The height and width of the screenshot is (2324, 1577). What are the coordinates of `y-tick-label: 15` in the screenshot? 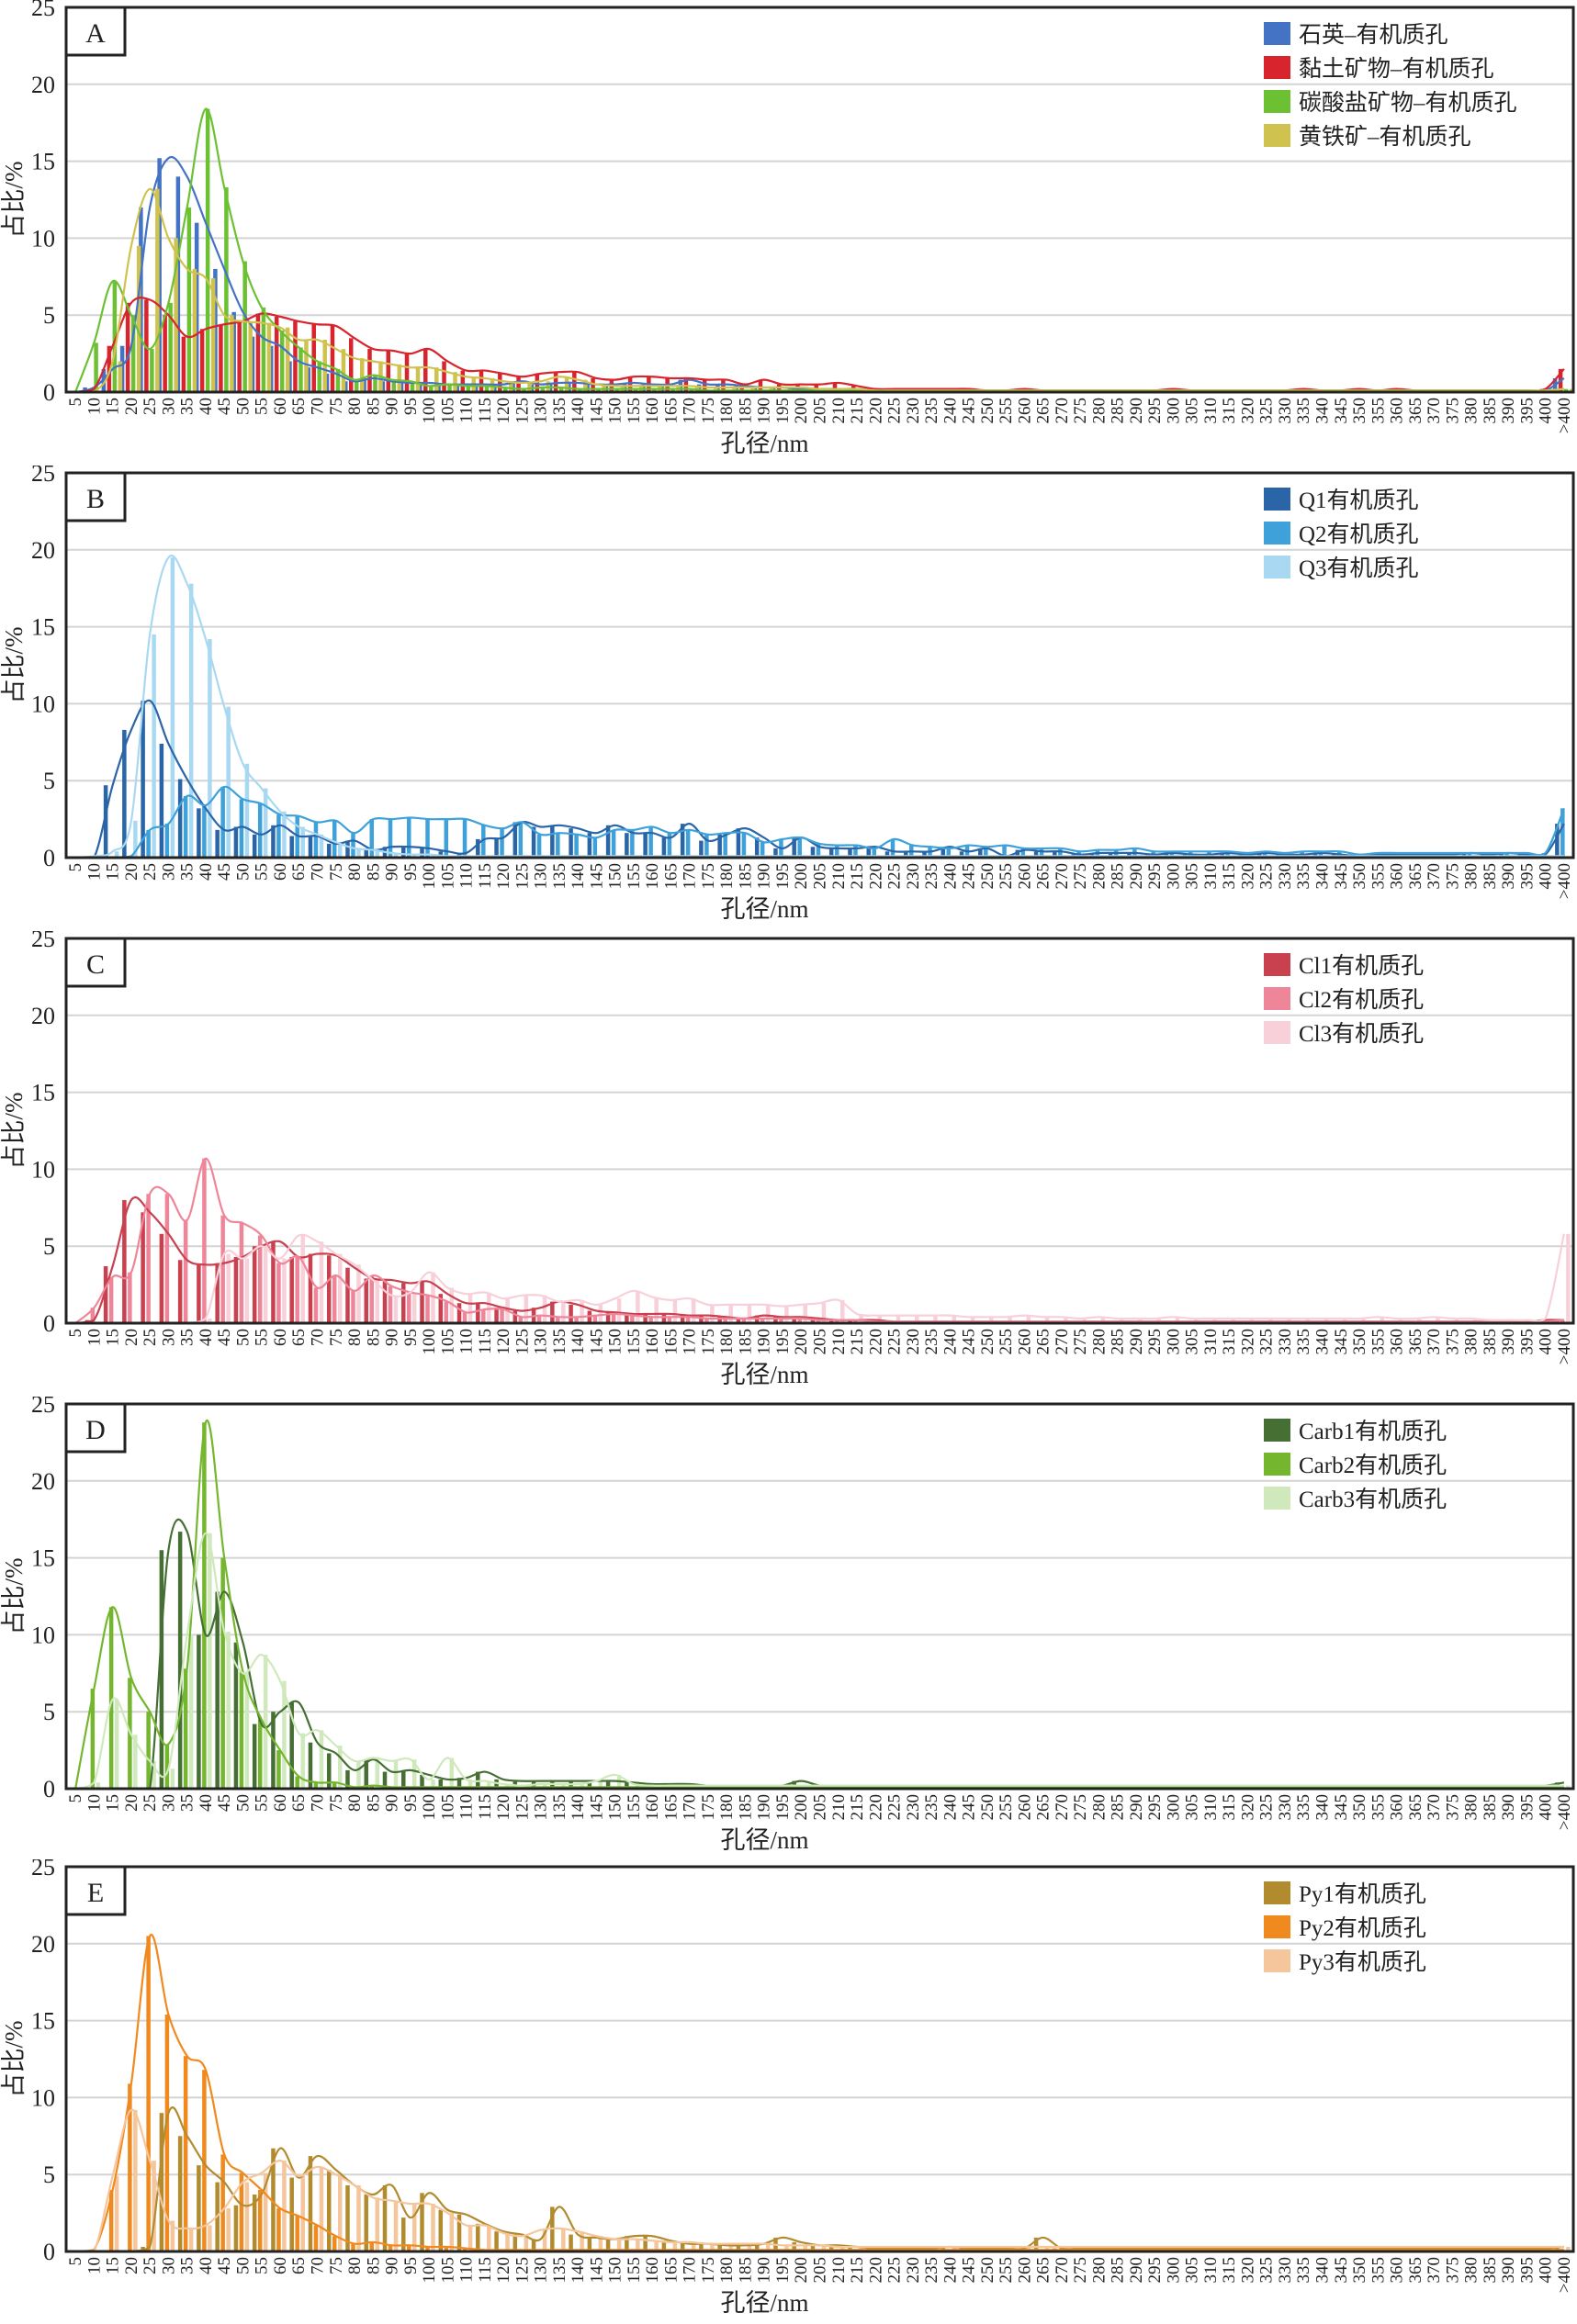 It's located at (43, 627).